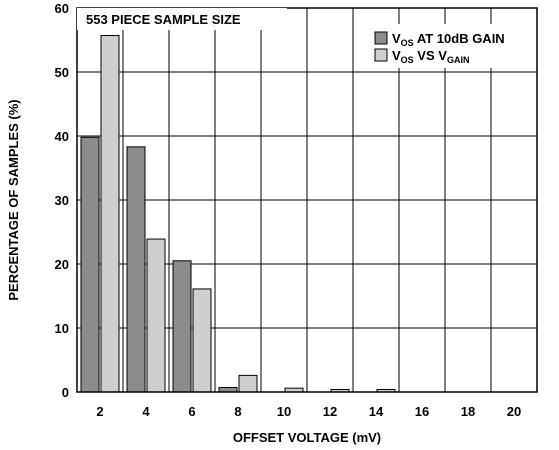  I want to click on legend-label-series-1: VOS AT 10dB GAIN, so click(448, 39).